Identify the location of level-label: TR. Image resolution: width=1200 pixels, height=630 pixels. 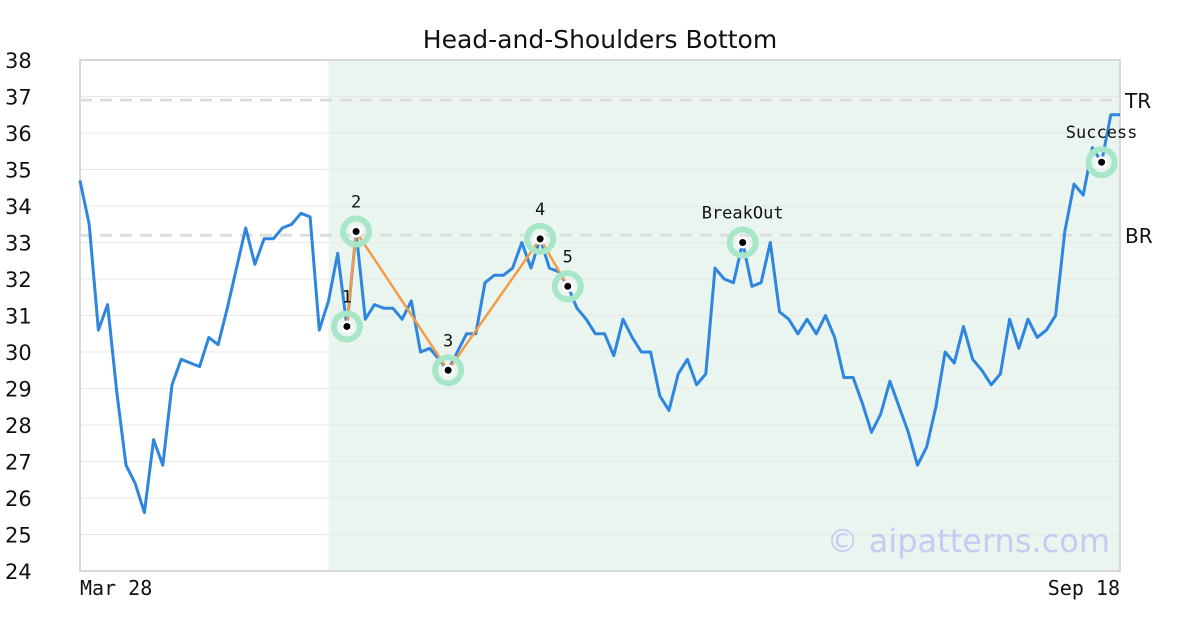
(1137, 101).